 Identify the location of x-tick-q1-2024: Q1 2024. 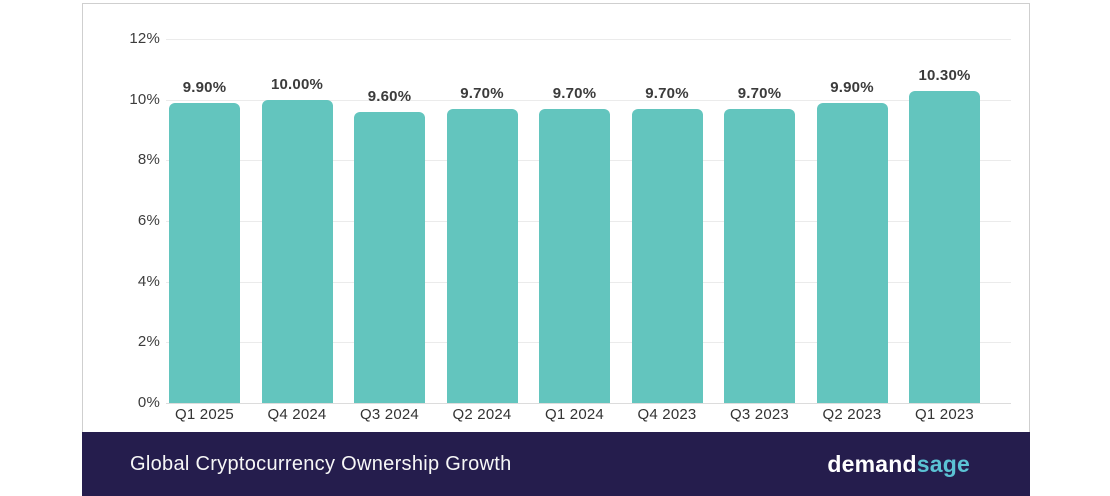
(574, 414).